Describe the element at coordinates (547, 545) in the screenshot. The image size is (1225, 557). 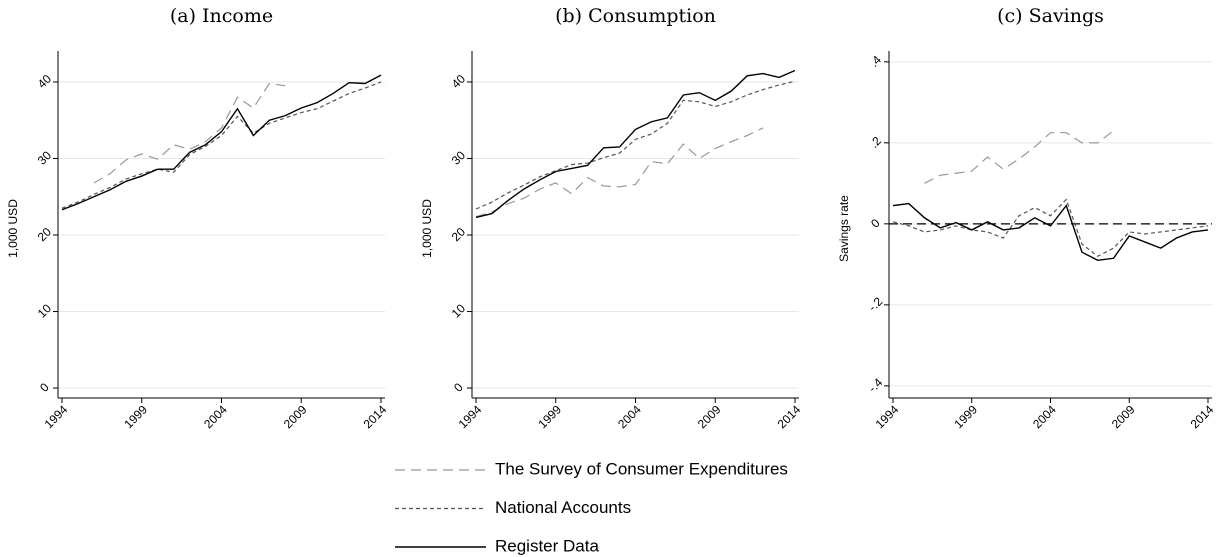
I see `legend-label: Register Data` at that location.